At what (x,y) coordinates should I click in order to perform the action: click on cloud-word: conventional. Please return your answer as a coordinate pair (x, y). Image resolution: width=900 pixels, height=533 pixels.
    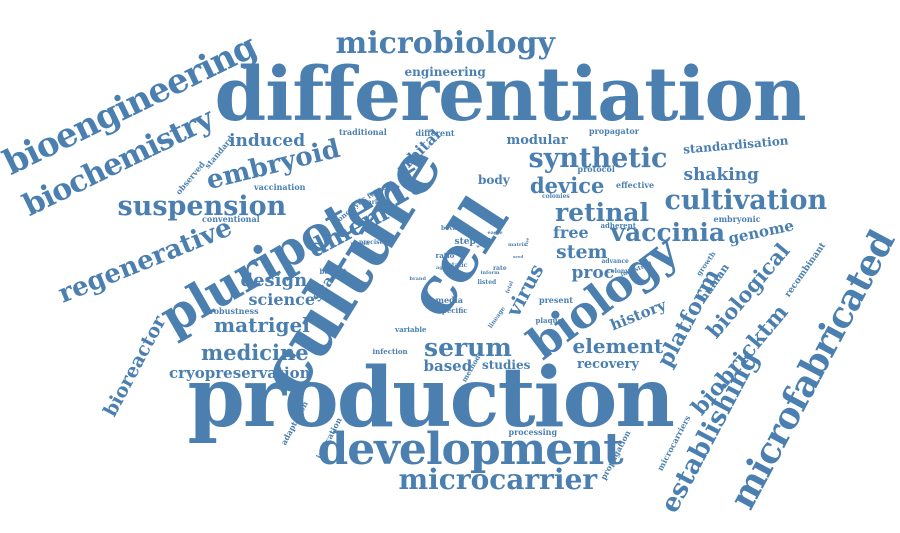
    Looking at the image, I should click on (231, 219).